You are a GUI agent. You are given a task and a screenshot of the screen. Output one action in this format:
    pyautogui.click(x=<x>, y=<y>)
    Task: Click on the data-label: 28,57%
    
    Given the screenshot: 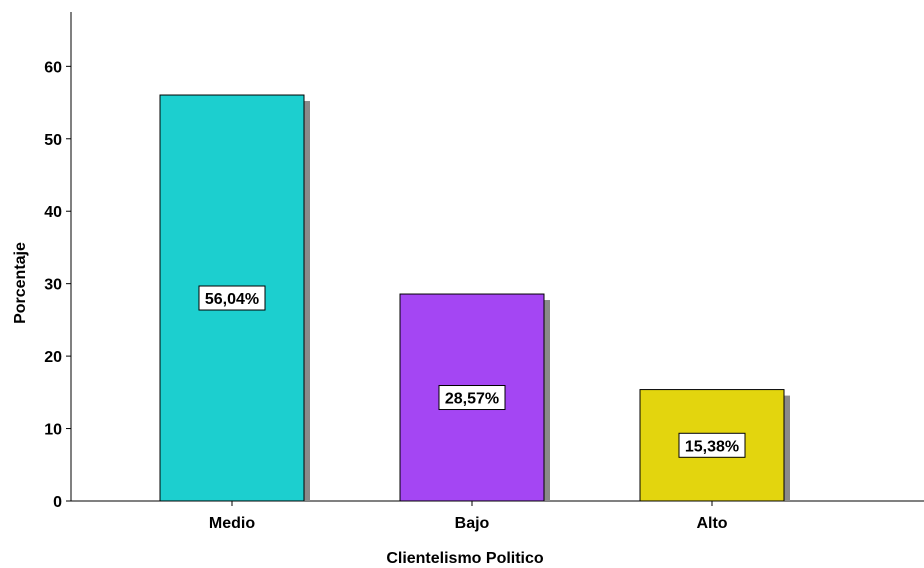 What is the action you would take?
    pyautogui.click(x=472, y=399)
    